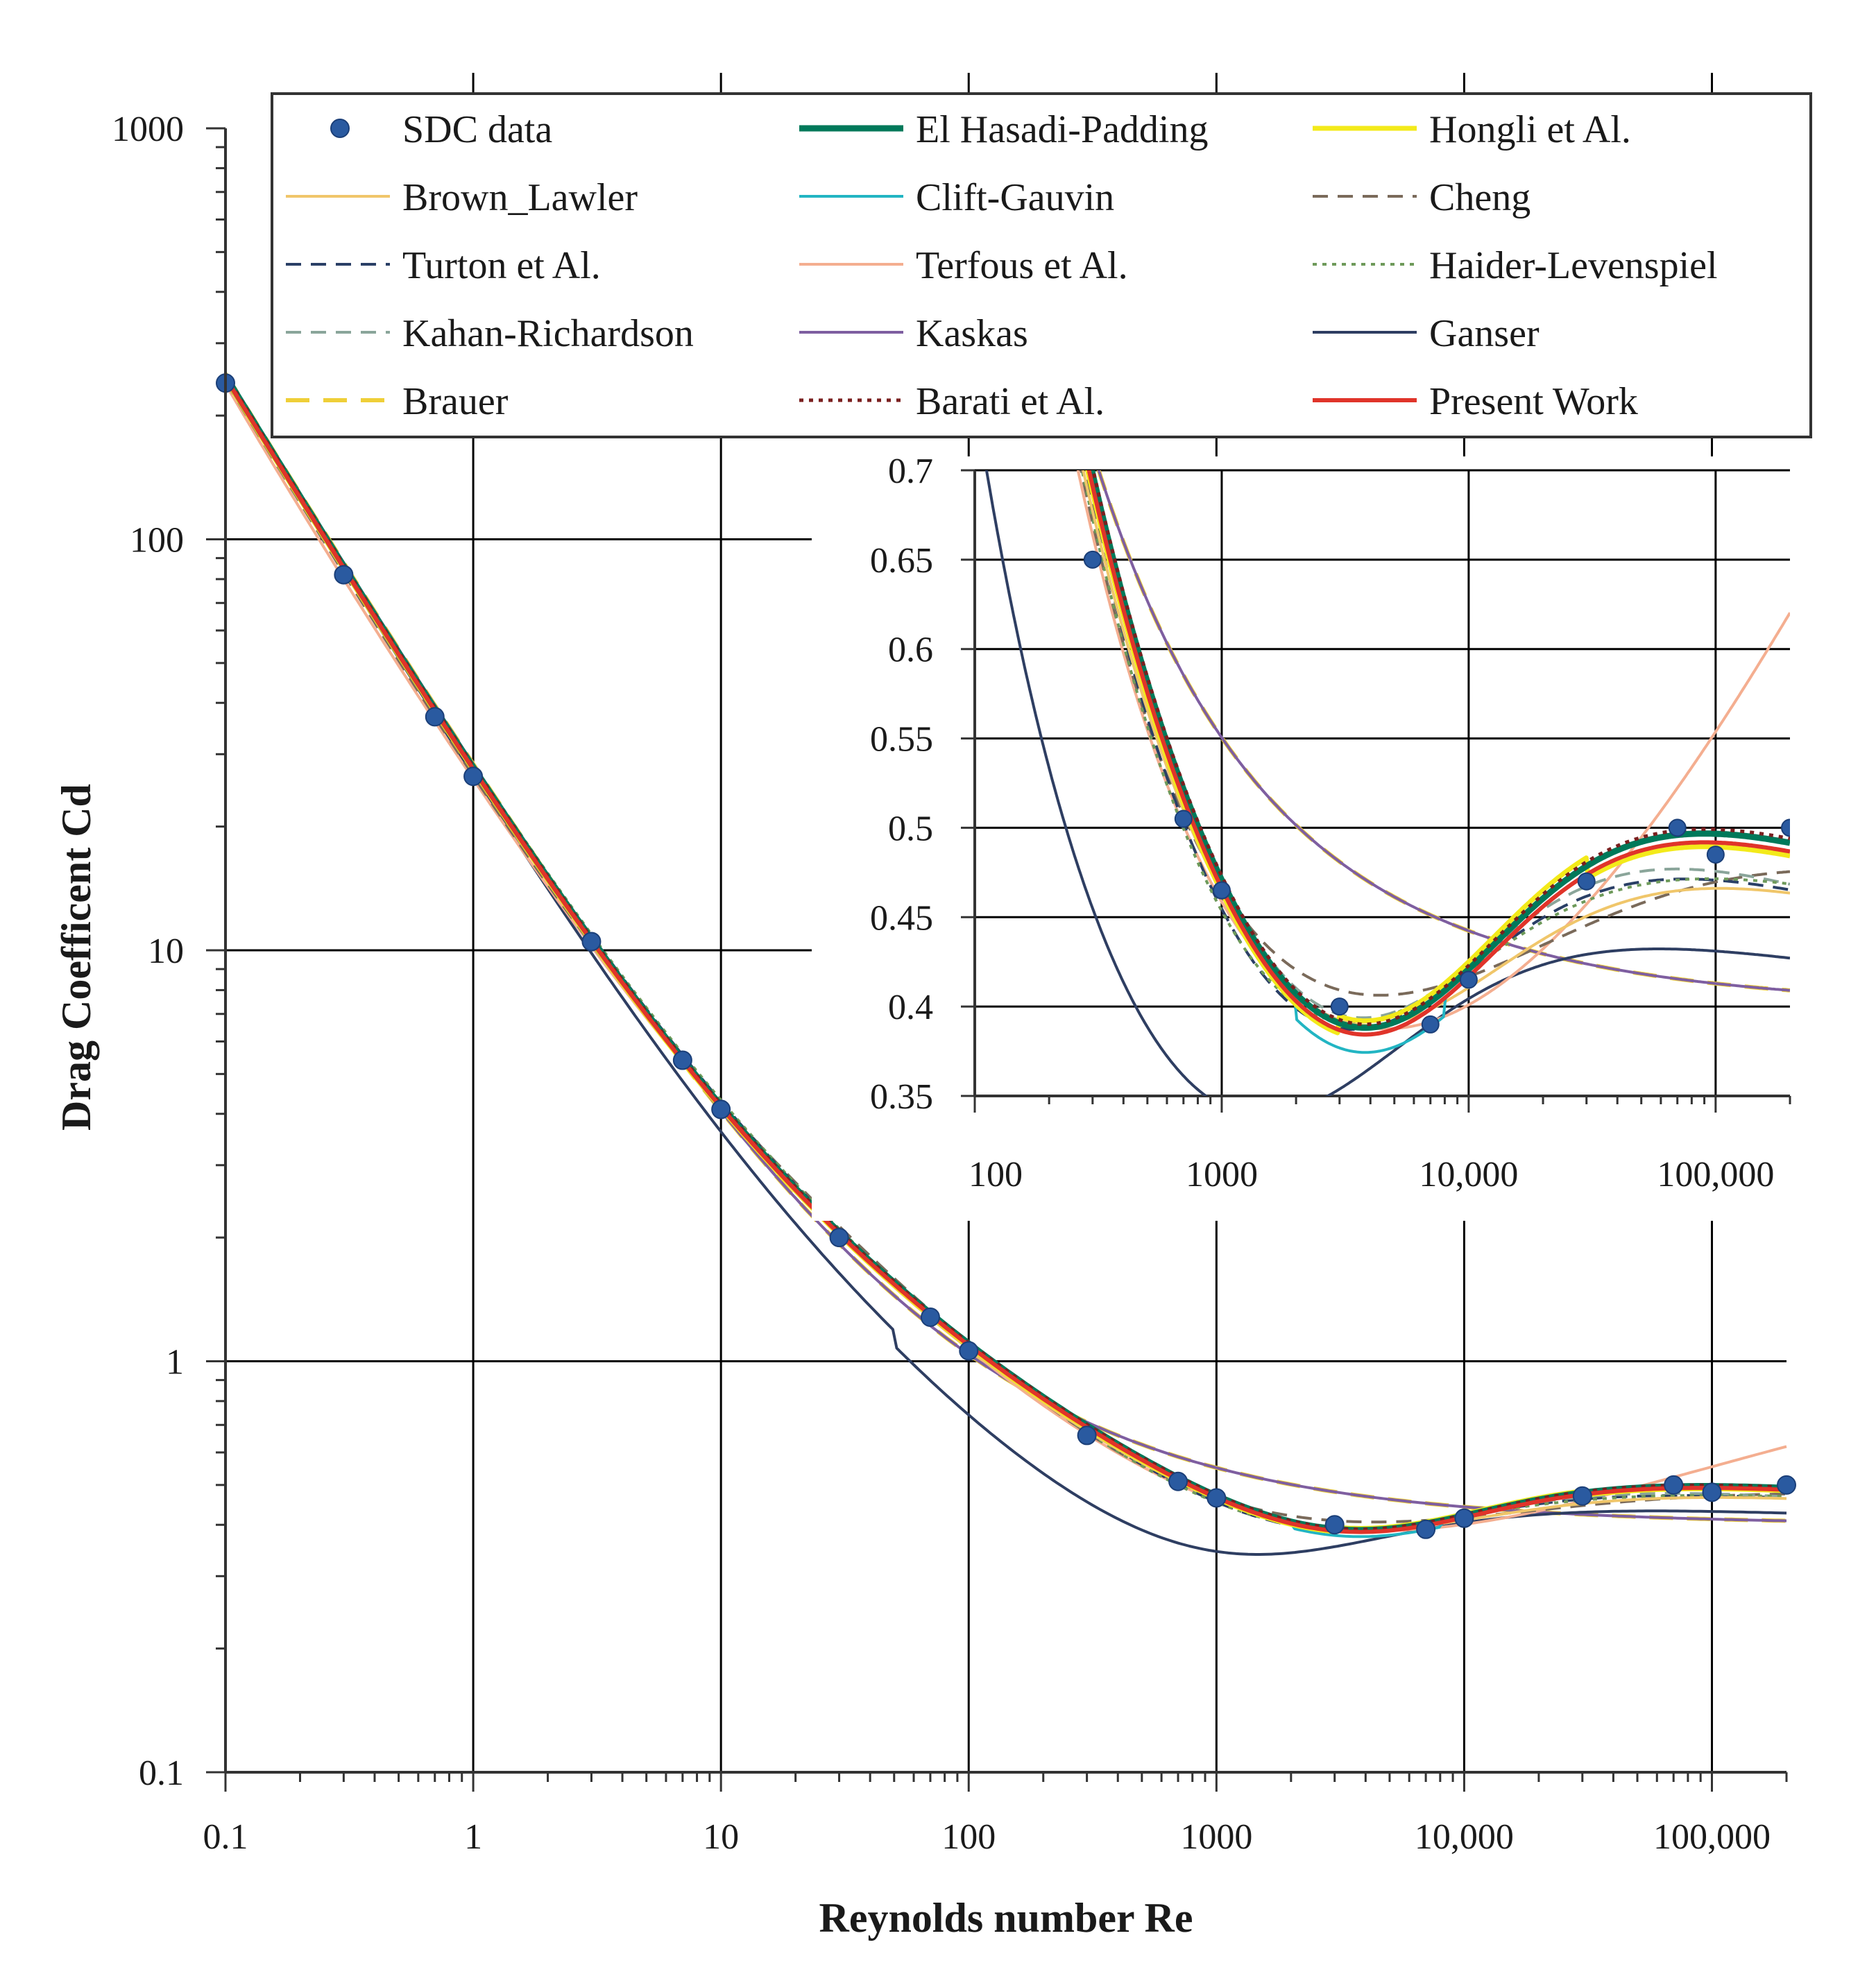  Describe the element at coordinates (1712, 1837) in the screenshot. I see `x-tick-label: 100,000` at that location.